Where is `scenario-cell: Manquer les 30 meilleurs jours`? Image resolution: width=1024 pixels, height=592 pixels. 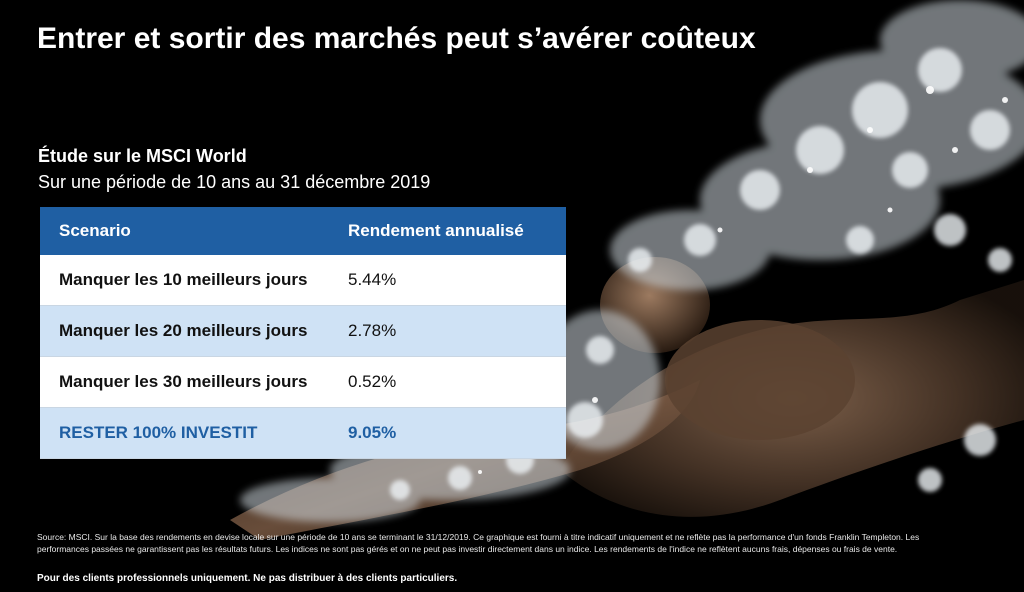 scenario-cell: Manquer les 30 meilleurs jours is located at coordinates (183, 381).